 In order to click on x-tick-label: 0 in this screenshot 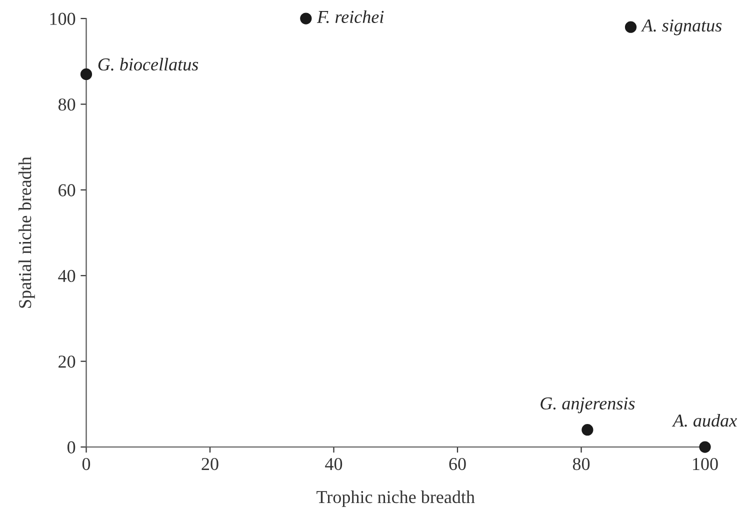, I will do `click(86, 464)`.